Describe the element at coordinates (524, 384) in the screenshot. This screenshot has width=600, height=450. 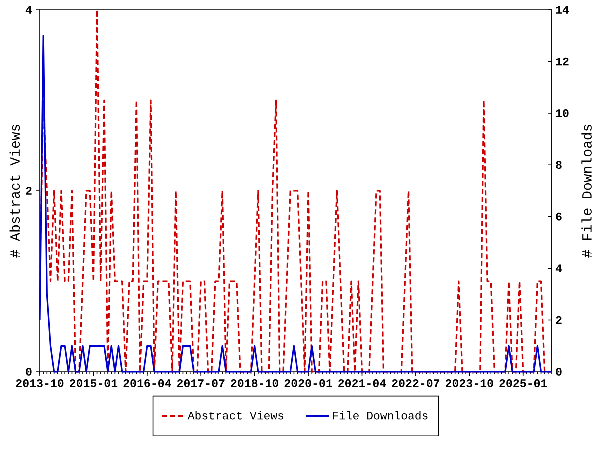
I see `x-tick-label: 2025-01` at that location.